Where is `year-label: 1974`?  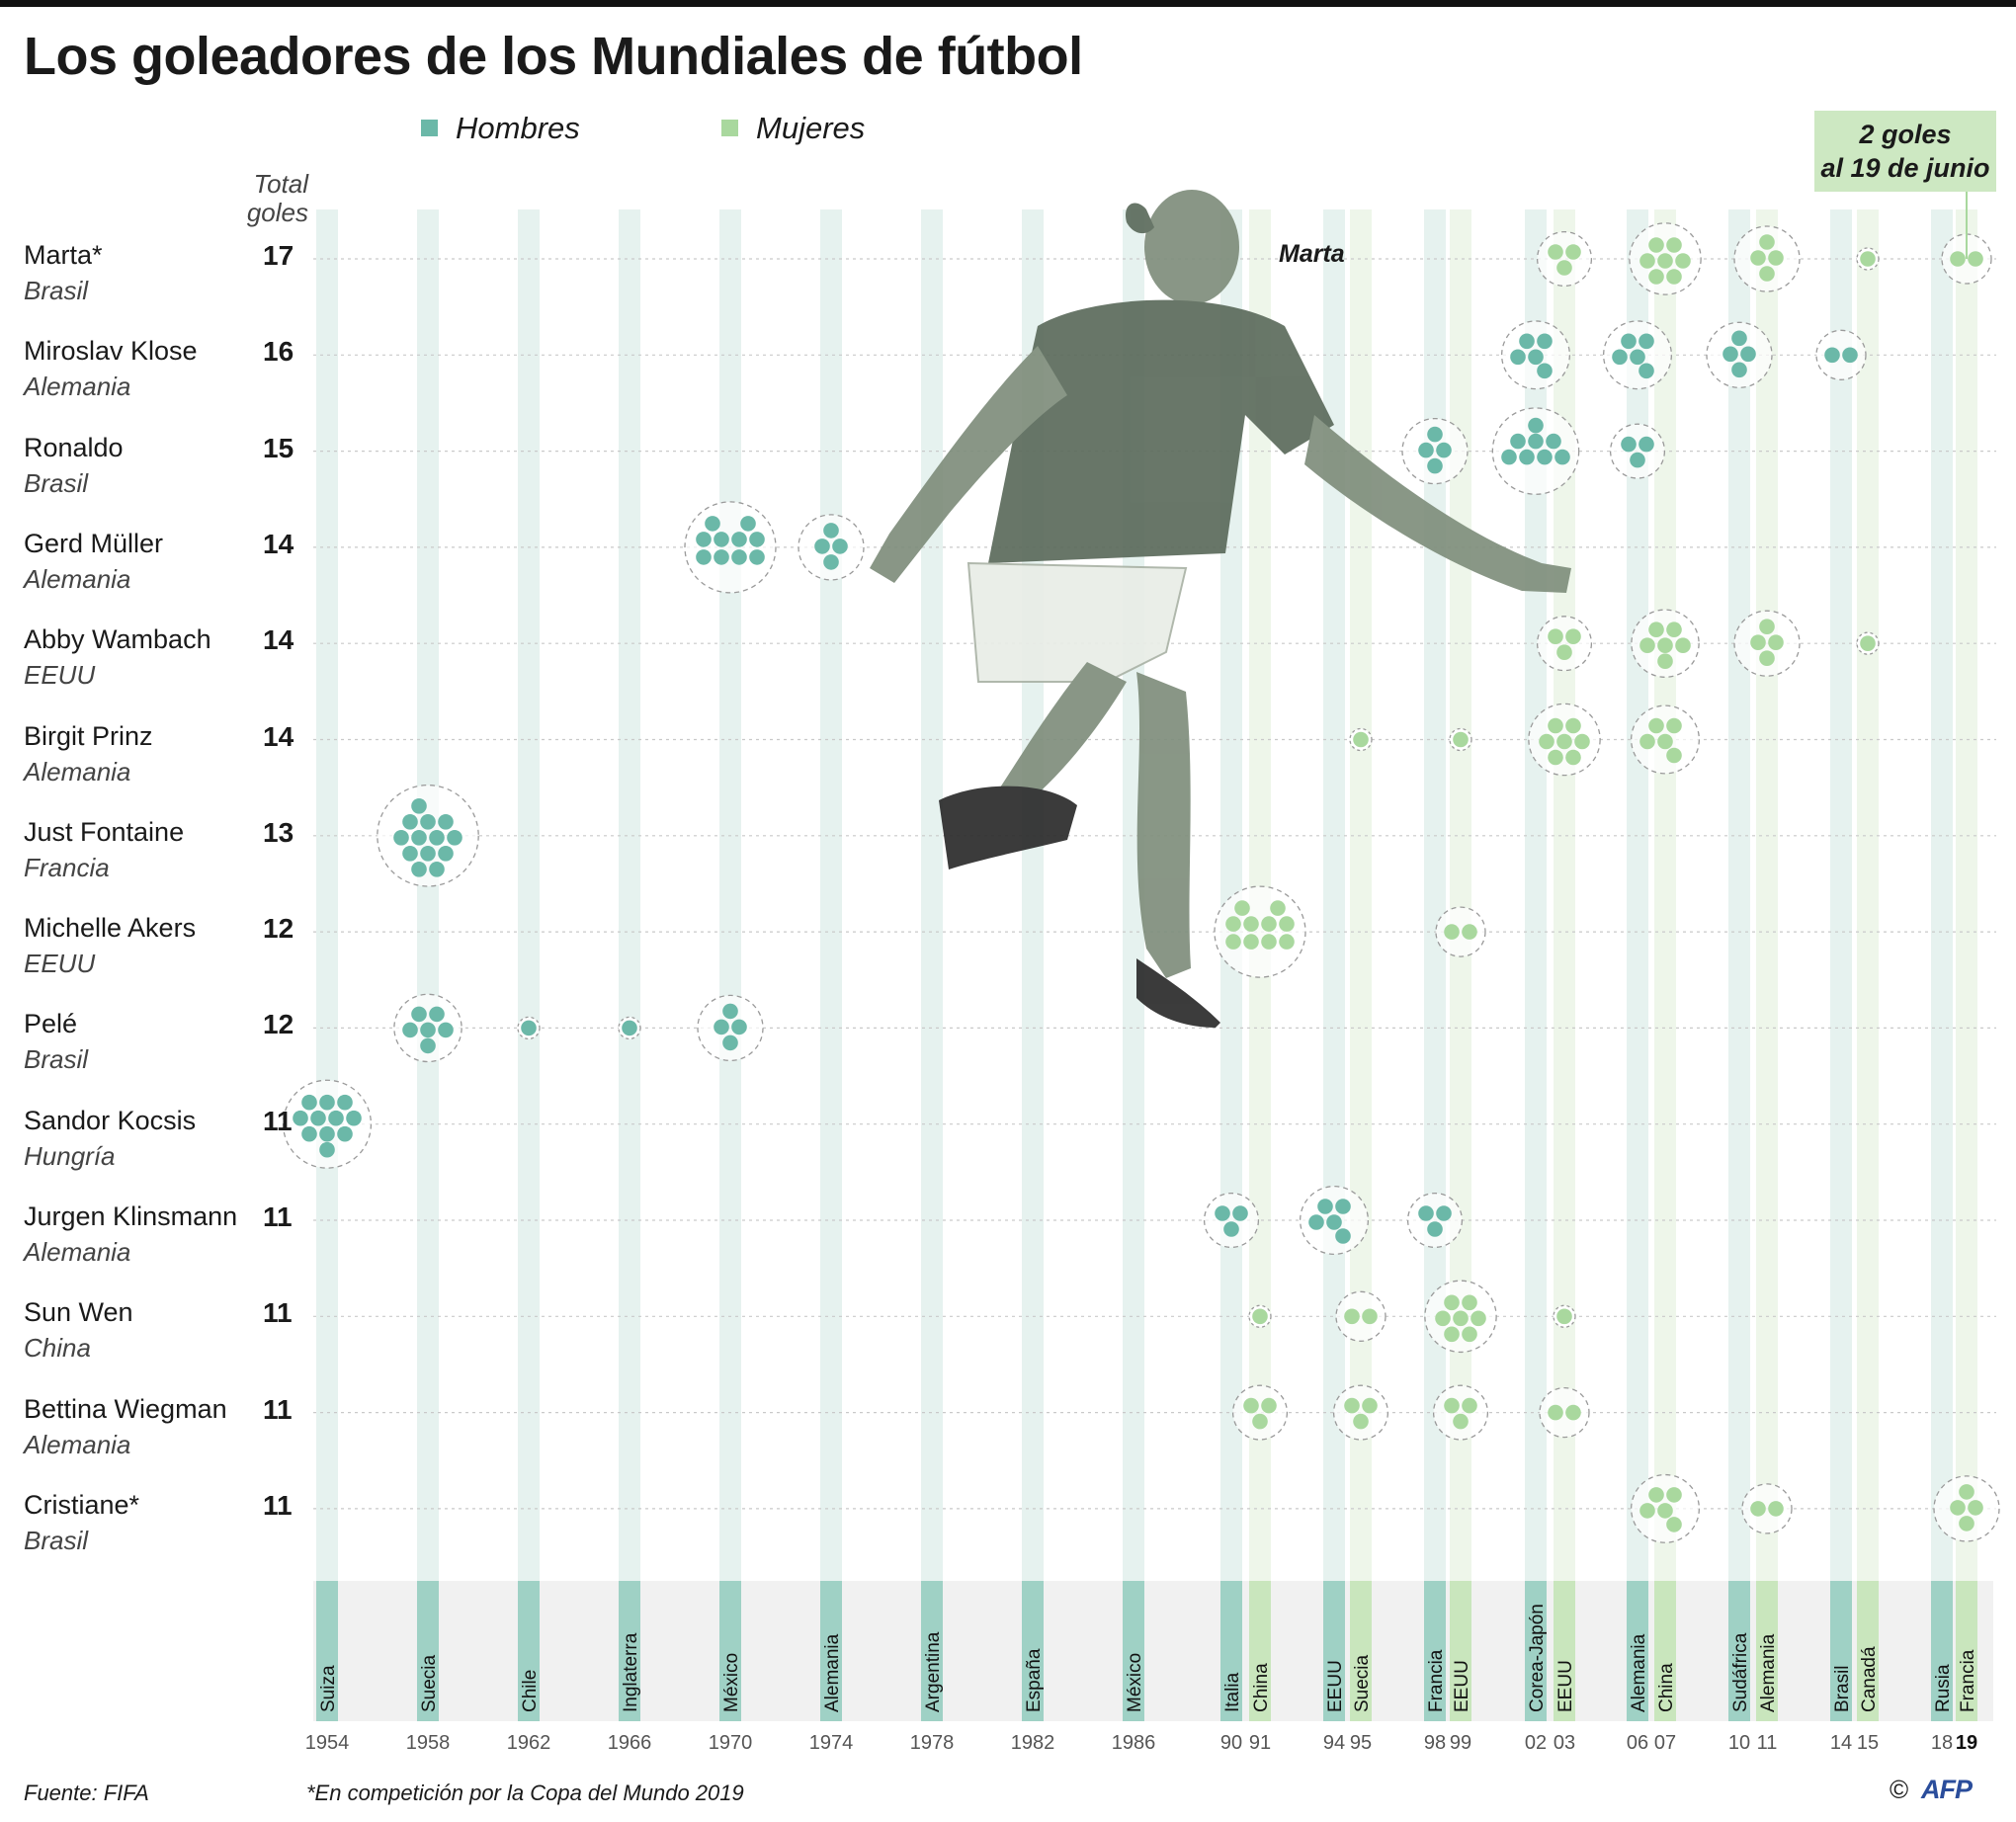
year-label: 1974 is located at coordinates (831, 1743).